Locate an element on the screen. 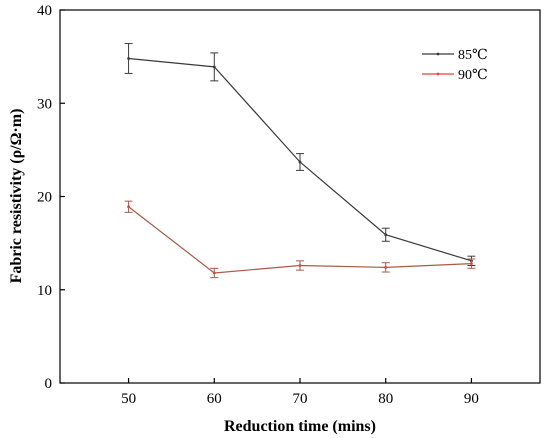  y-tick-label-0: 0 is located at coordinates (49, 384).